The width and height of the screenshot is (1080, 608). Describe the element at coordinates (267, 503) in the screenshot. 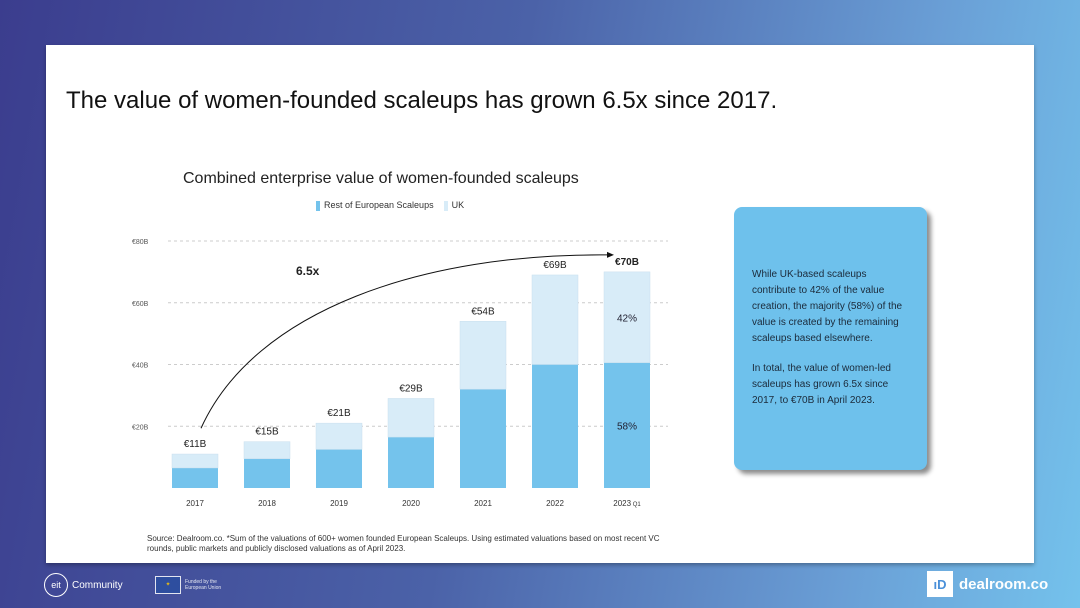

I see `x-tick-label: 2018` at that location.